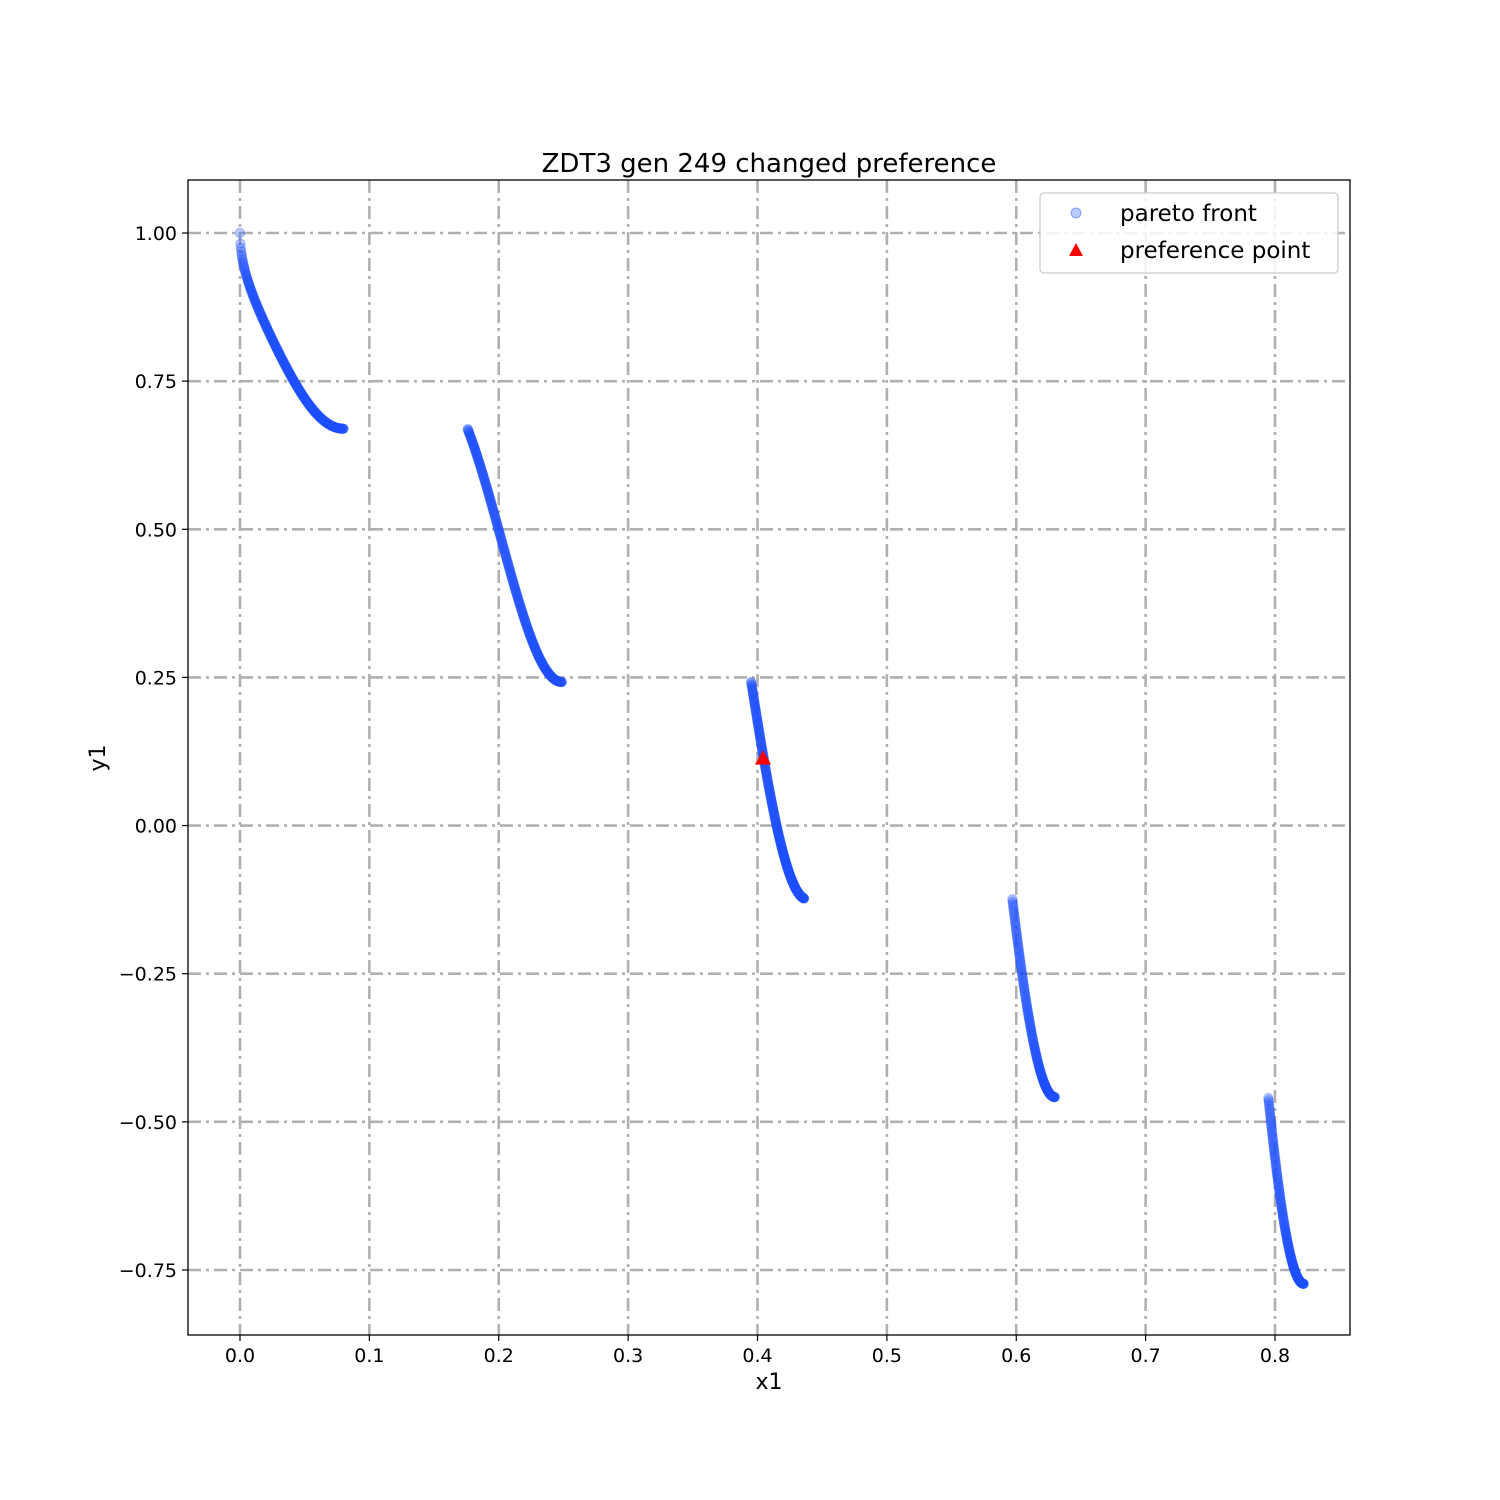 The image size is (1500, 1500). What do you see at coordinates (1275, 1356) in the screenshot?
I see `x-tick-label: 0.8` at bounding box center [1275, 1356].